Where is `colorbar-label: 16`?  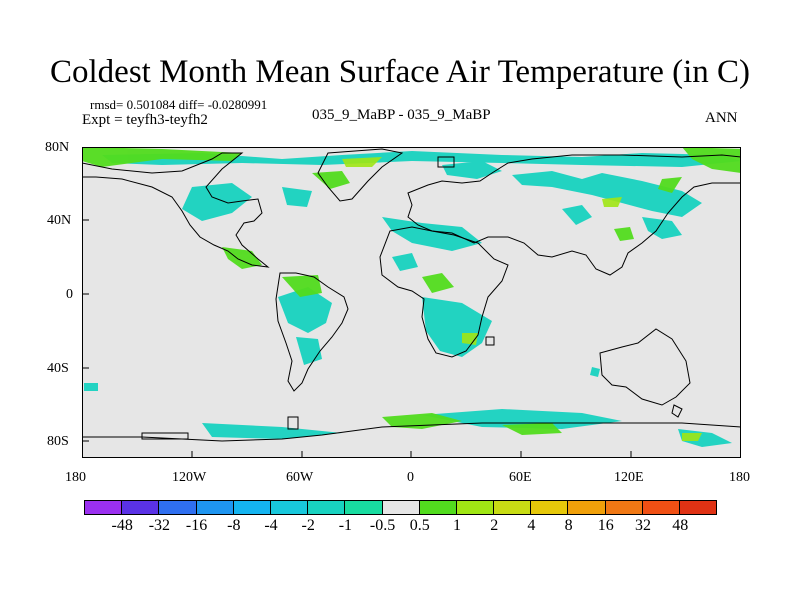
colorbar-label: 16 is located at coordinates (605, 525).